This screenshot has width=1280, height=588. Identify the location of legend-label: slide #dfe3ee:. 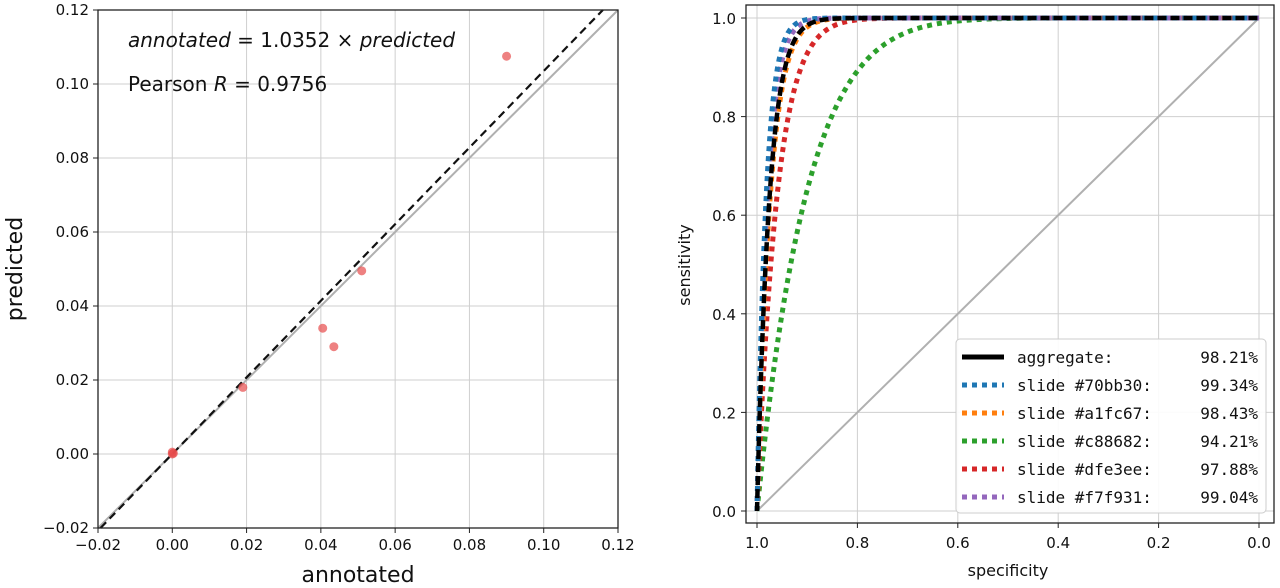
(1084, 469).